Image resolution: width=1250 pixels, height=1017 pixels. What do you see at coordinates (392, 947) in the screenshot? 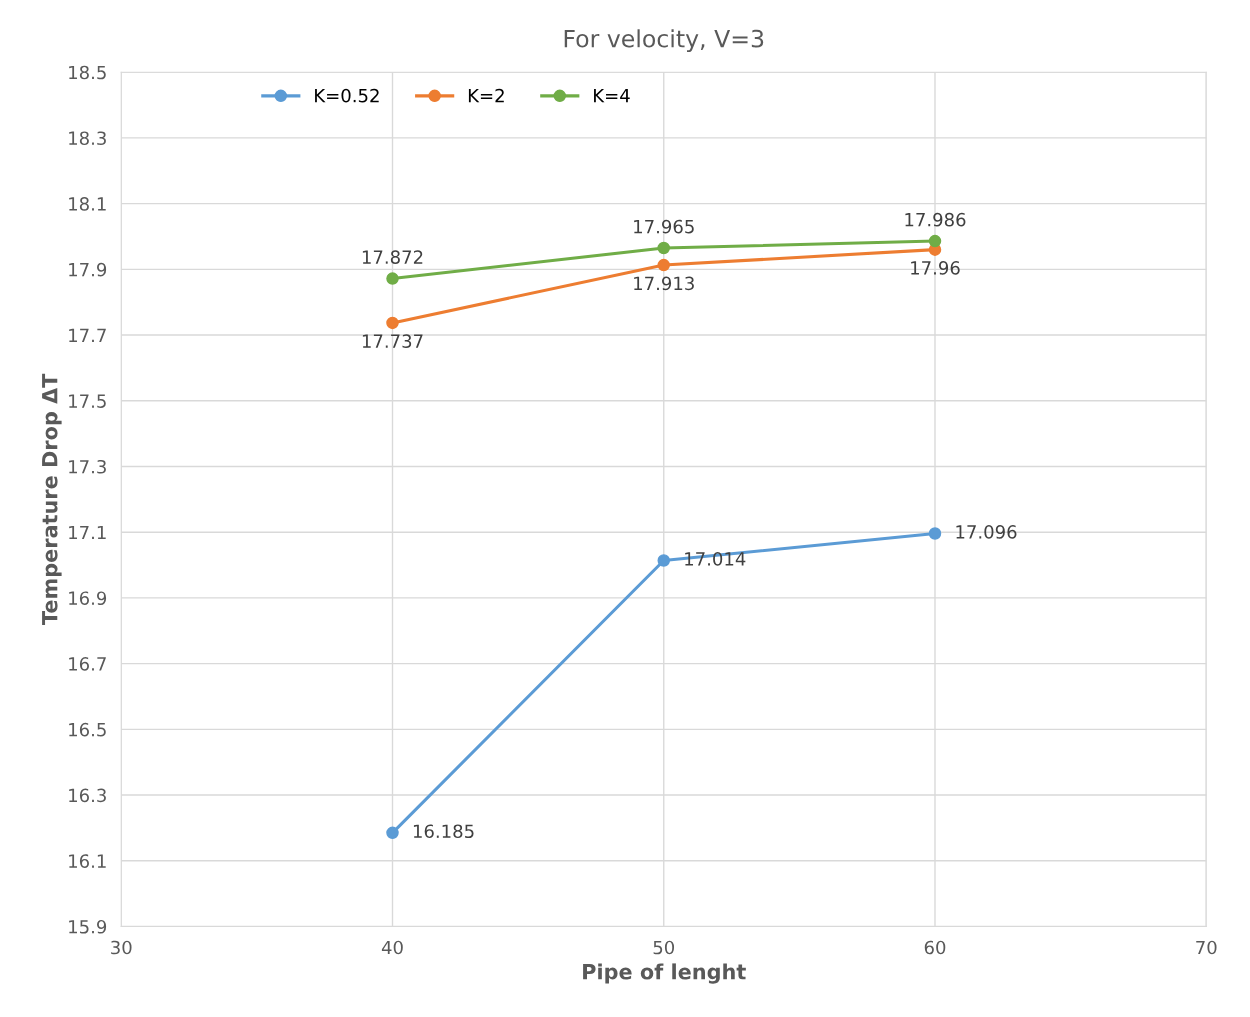
I see `x-tick-label: 40` at bounding box center [392, 947].